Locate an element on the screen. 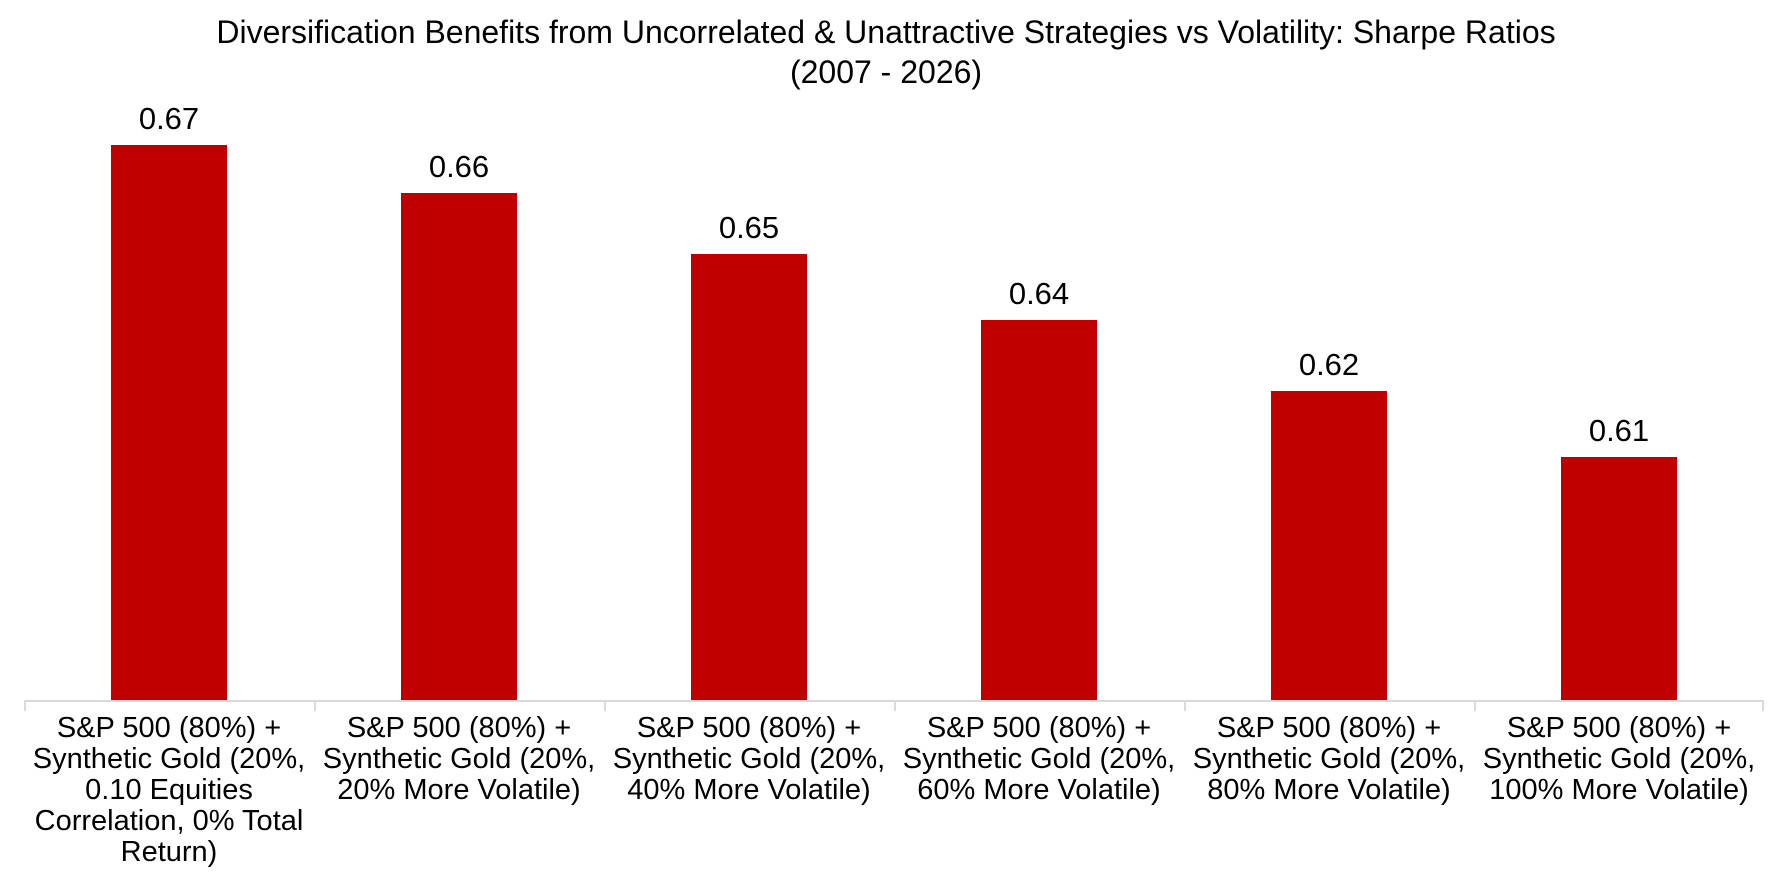 The height and width of the screenshot is (886, 1772). x-axis-ticks is located at coordinates (894, 706).